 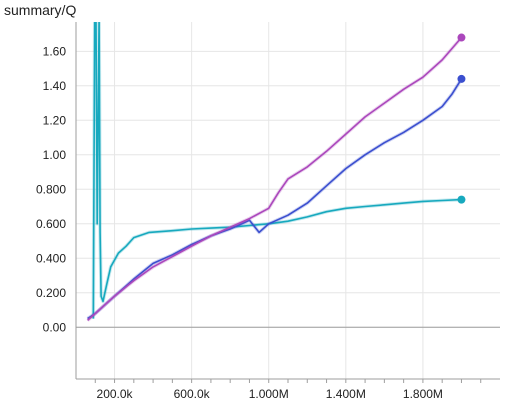 What do you see at coordinates (55, 51) in the screenshot?
I see `y-tick-label: 1.60` at bounding box center [55, 51].